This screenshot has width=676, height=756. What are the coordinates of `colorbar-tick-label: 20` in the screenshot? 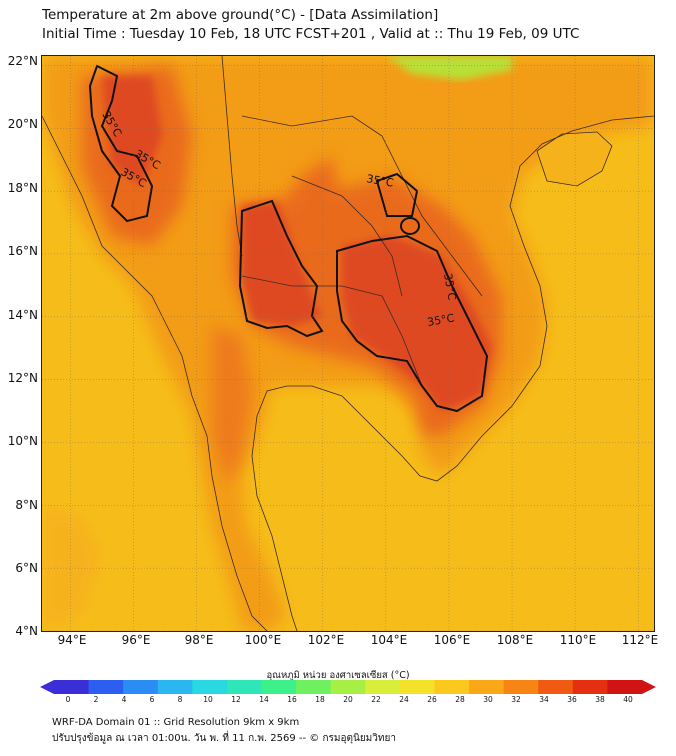 It's located at (348, 699).